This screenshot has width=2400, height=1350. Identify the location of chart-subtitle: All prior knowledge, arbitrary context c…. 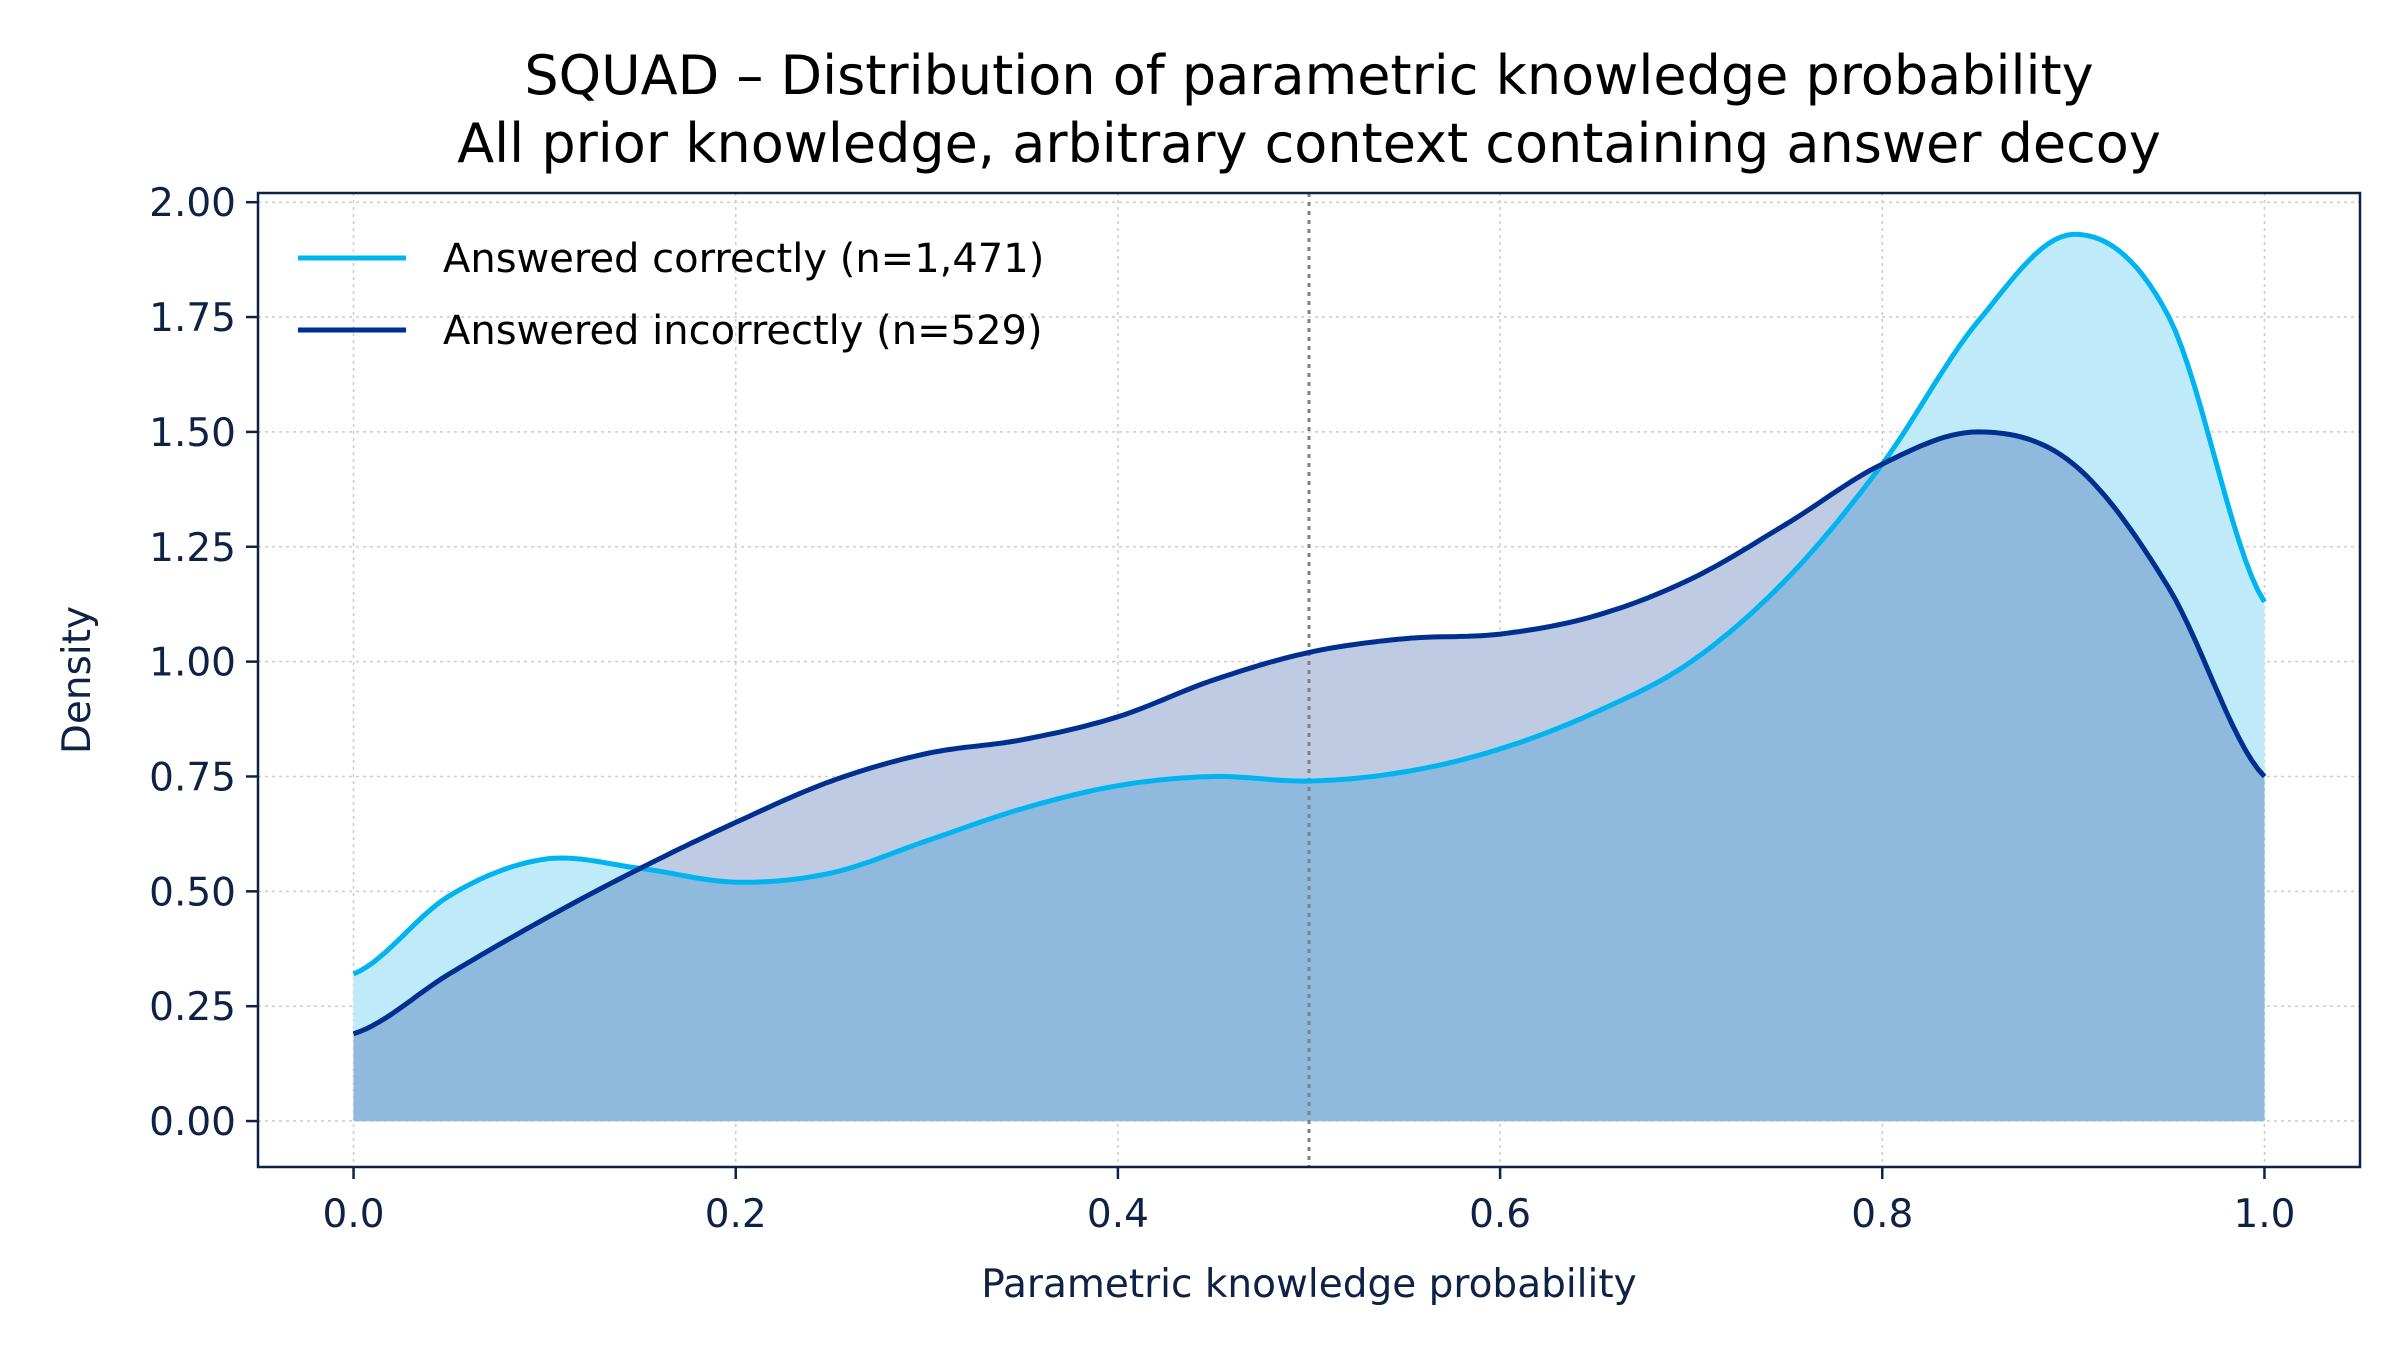
(1309, 143).